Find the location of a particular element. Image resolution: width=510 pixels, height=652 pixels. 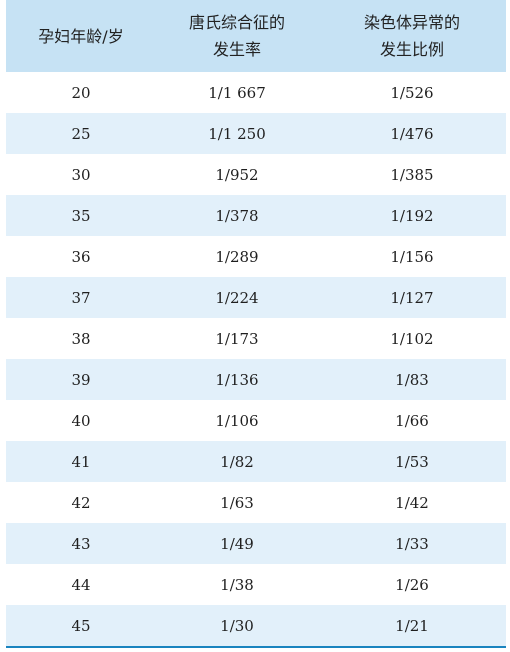

cell-down-syndrome-rate: 1/106 is located at coordinates (237, 420).